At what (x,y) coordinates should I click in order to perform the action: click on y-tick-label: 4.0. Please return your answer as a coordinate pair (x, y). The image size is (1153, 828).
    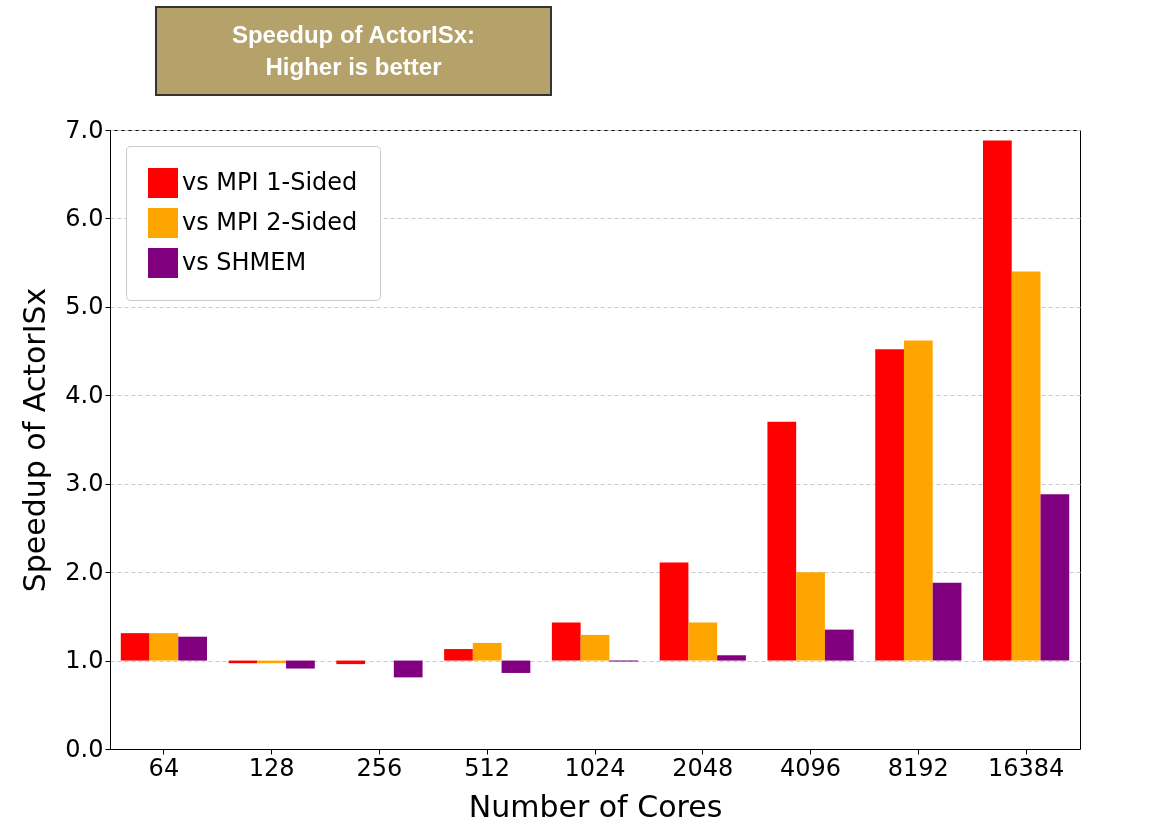
    Looking at the image, I should click on (84, 394).